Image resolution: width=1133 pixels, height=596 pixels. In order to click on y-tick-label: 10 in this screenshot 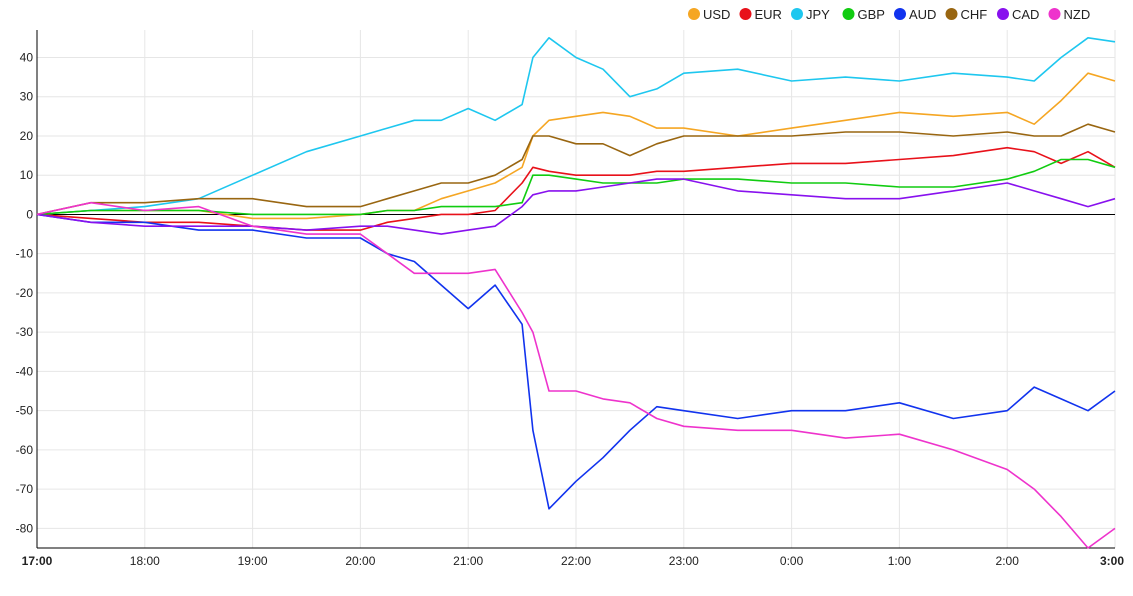, I will do `click(27, 175)`.